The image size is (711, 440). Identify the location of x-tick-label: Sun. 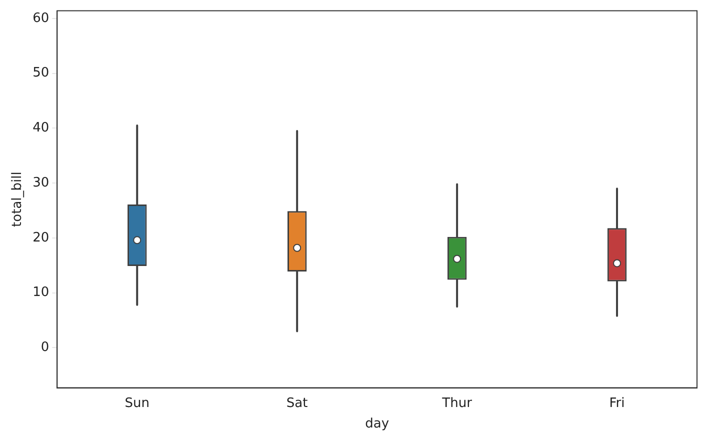
(137, 403).